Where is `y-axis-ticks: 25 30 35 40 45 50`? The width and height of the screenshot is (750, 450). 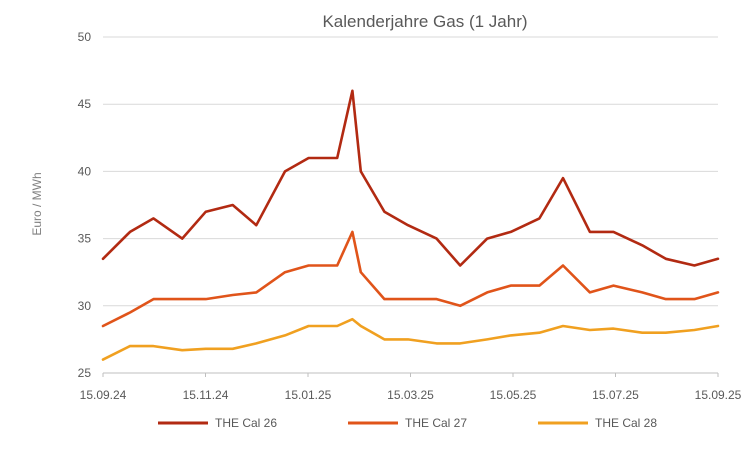
y-axis-ticks: 25 30 35 40 45 50 is located at coordinates (85, 205).